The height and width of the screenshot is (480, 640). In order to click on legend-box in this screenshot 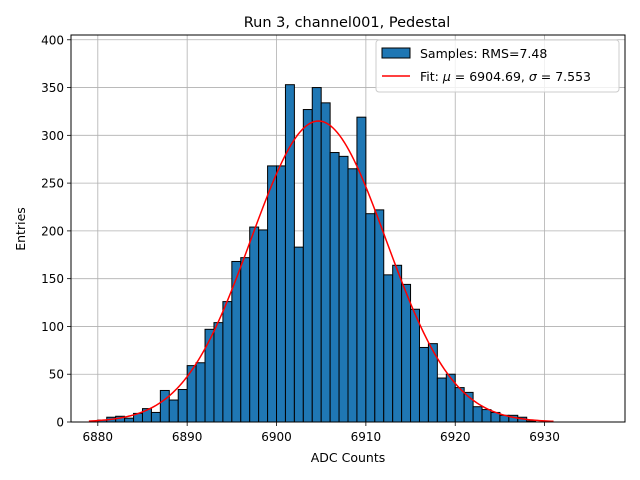, I will do `click(497, 66)`.